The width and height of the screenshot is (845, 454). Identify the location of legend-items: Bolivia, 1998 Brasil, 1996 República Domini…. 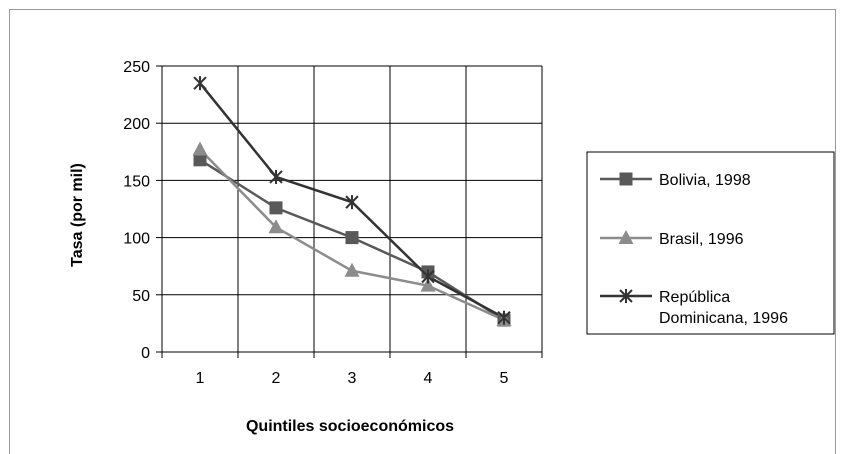
(694, 249).